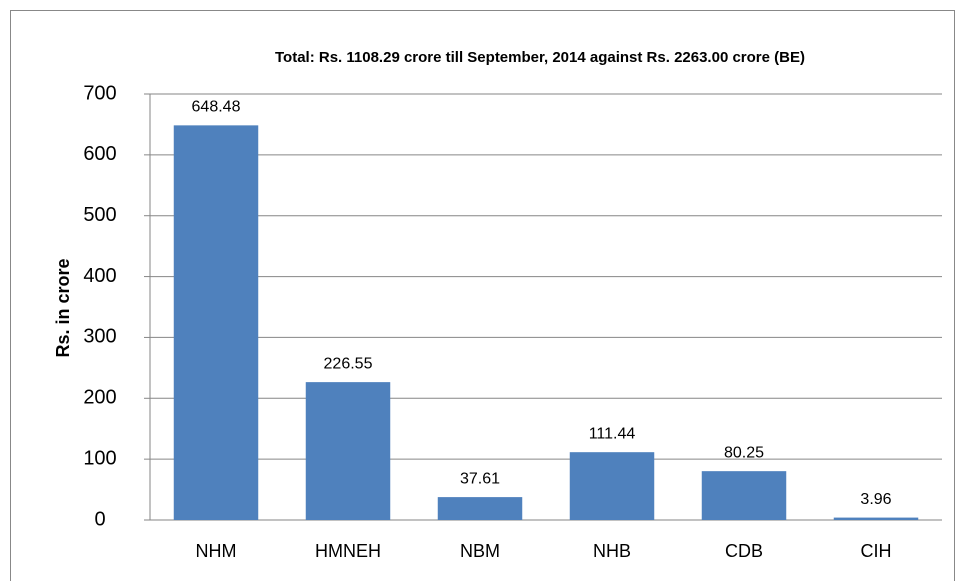 This screenshot has height=581, width=956. I want to click on x-tick-label: NBM, so click(480, 551).